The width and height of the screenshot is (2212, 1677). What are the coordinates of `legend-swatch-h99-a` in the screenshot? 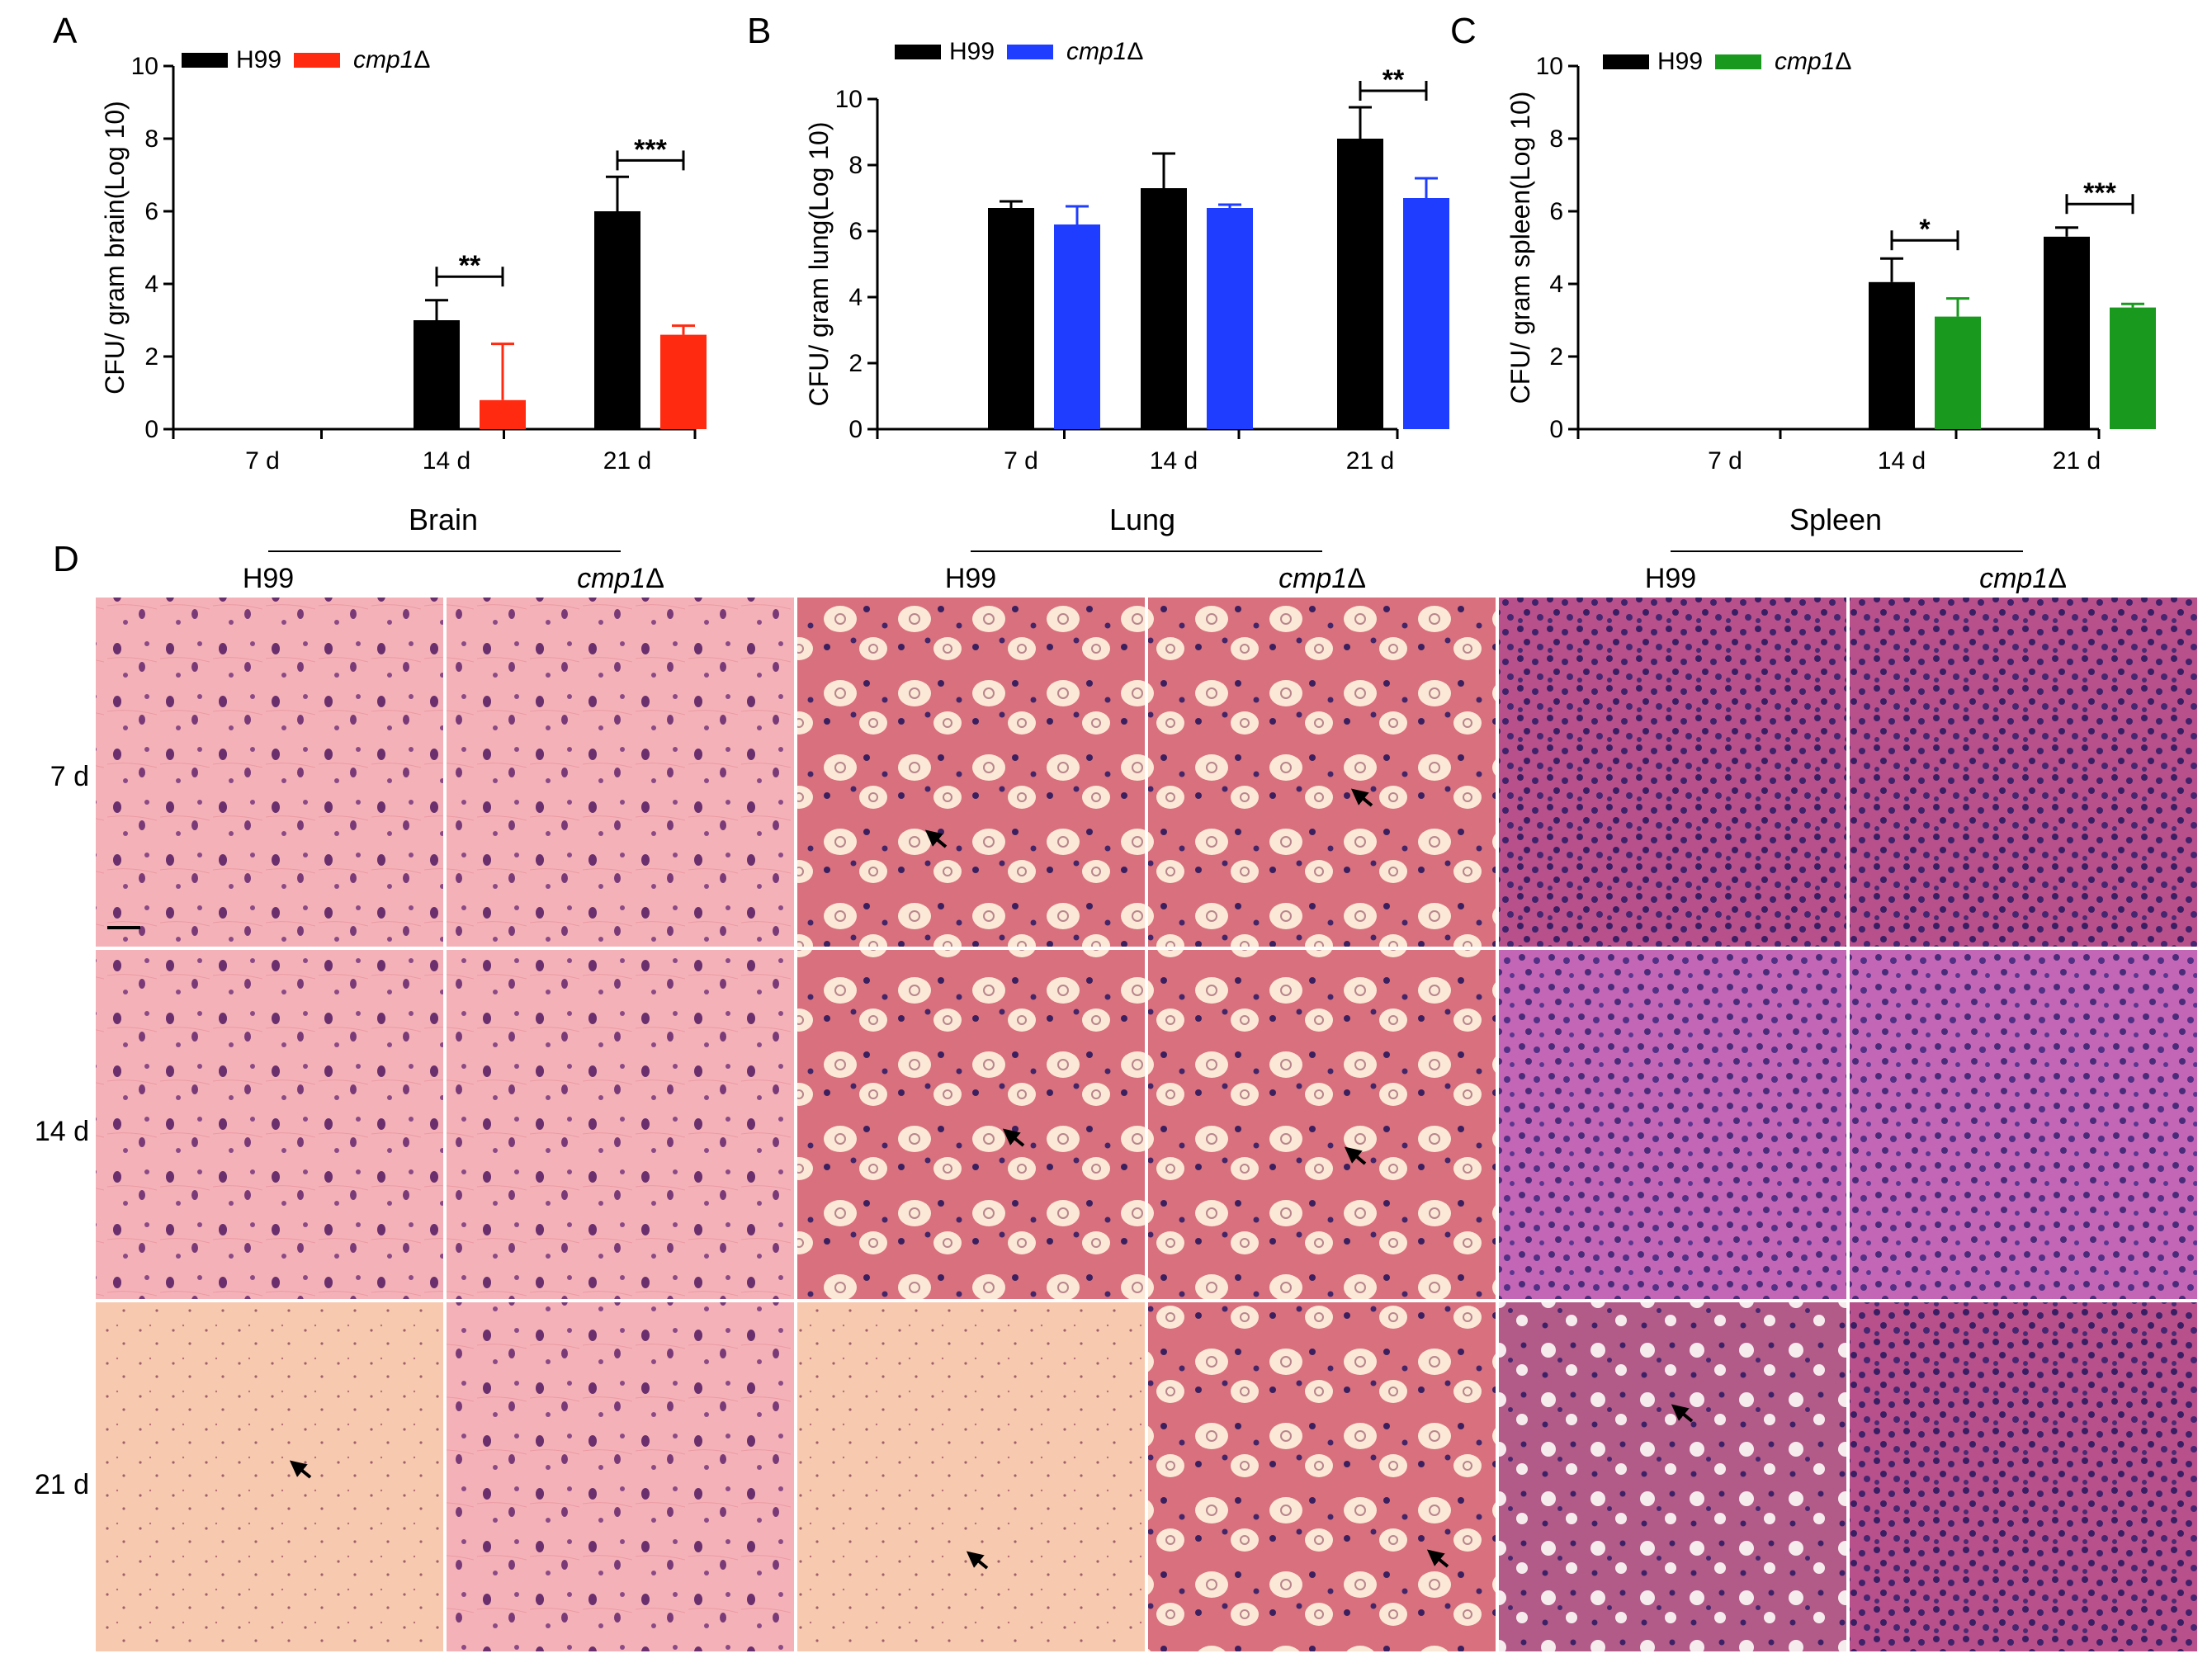 It's located at (205, 60).